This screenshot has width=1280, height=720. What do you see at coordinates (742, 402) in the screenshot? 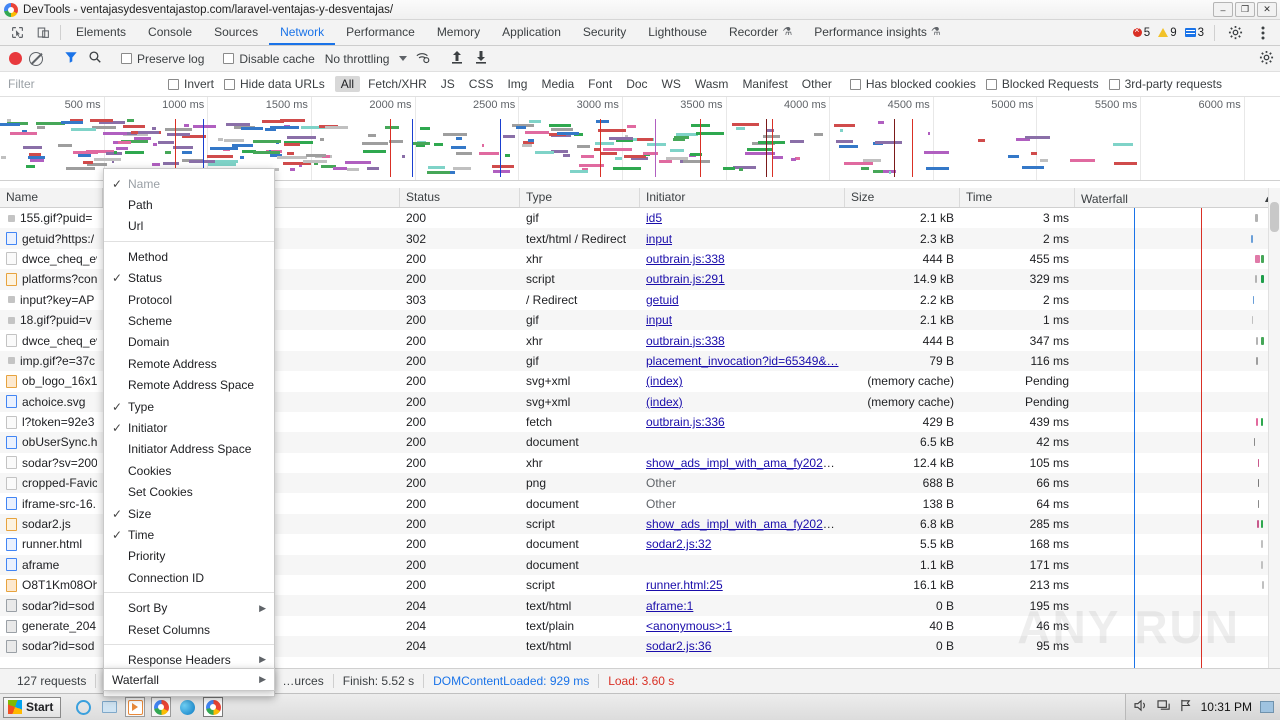
I see `cell-initiator: (index)` at bounding box center [742, 402].